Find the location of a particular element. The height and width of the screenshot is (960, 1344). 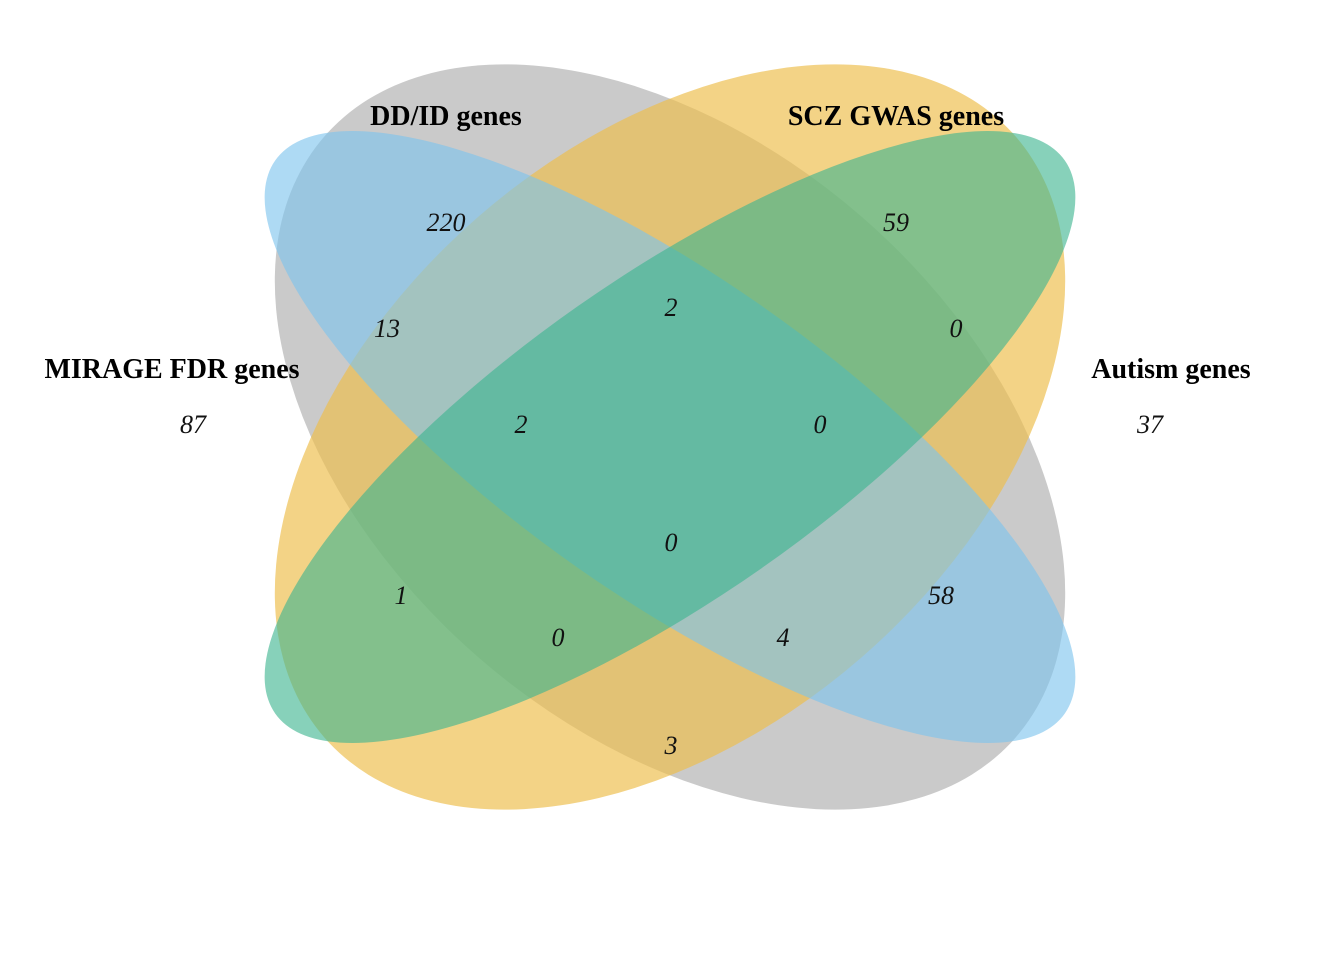

count-ddid-scz-autism: 0 is located at coordinates (820, 424).